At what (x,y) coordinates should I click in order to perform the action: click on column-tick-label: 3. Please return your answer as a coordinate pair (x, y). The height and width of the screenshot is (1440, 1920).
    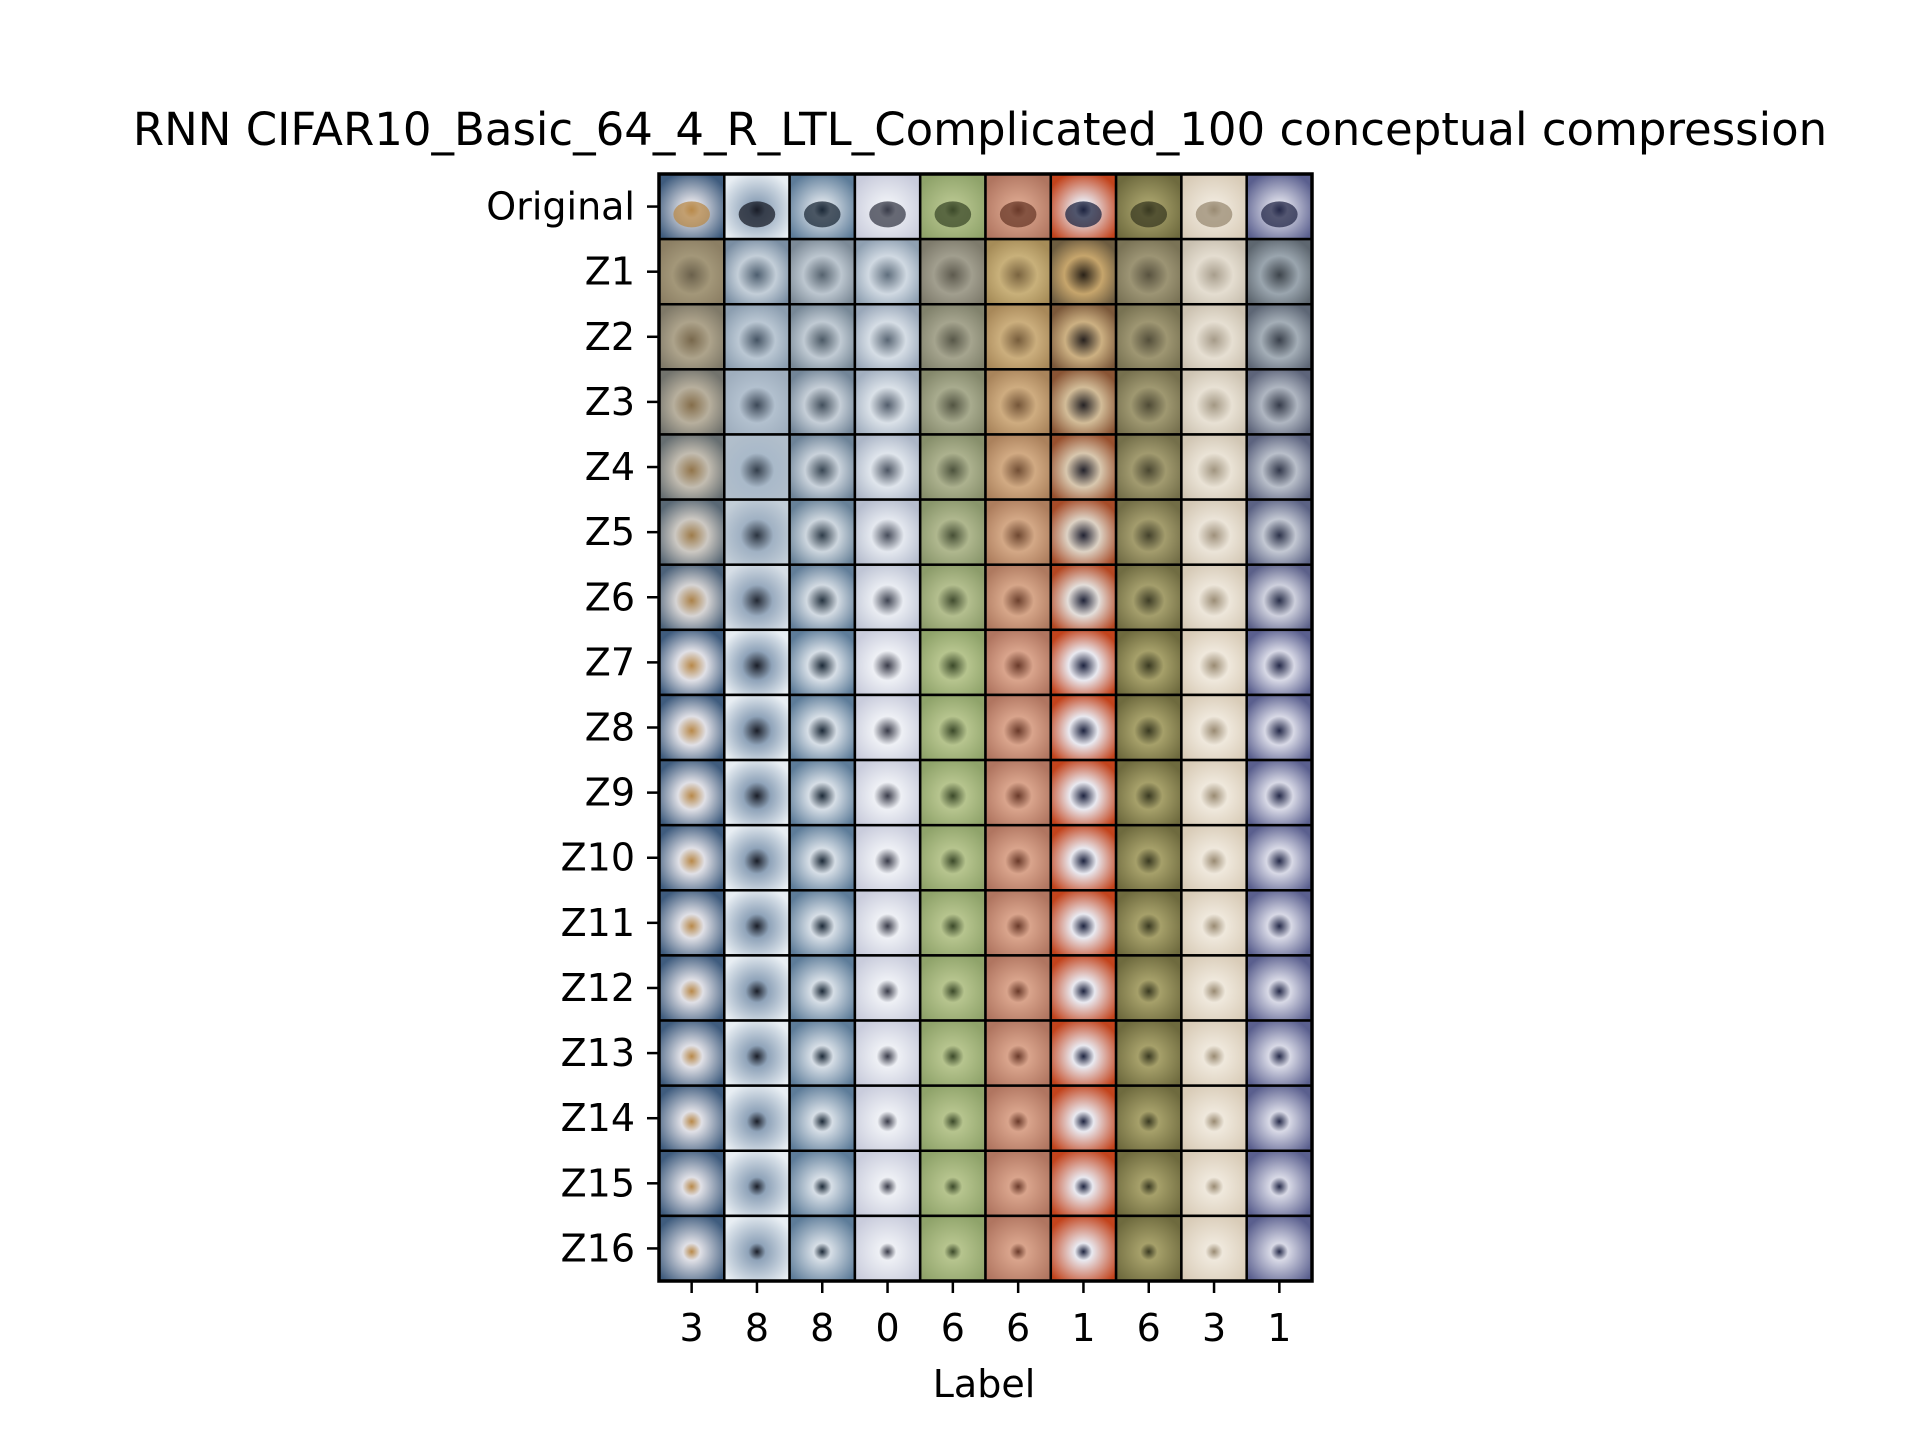
    Looking at the image, I should click on (692, 1328).